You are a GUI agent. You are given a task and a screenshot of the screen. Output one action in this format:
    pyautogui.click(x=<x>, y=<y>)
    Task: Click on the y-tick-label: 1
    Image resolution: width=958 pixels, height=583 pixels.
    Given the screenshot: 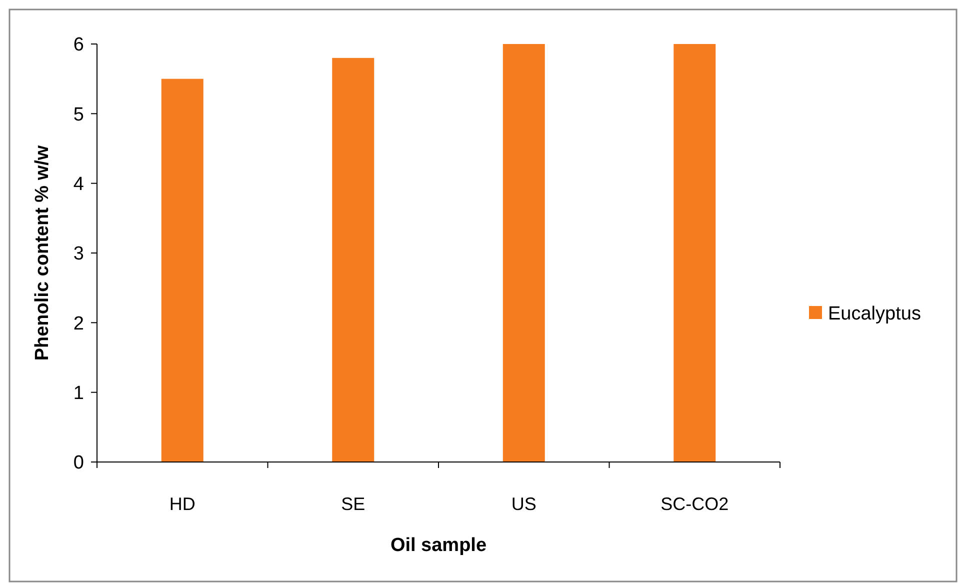 What is the action you would take?
    pyautogui.click(x=78, y=393)
    